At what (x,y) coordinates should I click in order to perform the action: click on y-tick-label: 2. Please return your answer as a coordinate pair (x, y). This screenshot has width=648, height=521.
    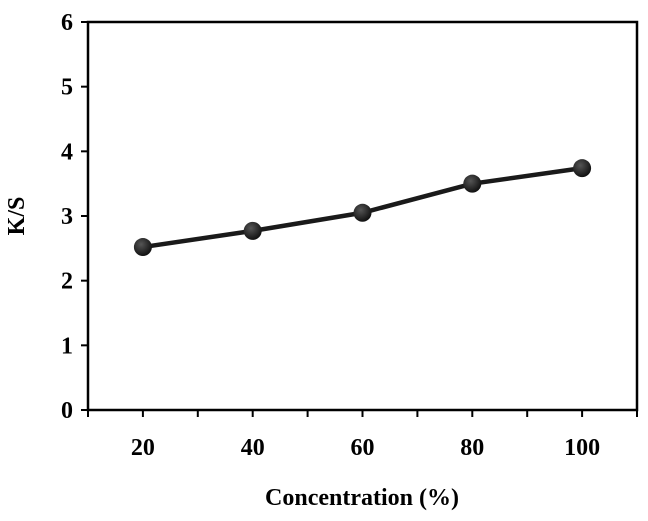
    Looking at the image, I should click on (67, 282).